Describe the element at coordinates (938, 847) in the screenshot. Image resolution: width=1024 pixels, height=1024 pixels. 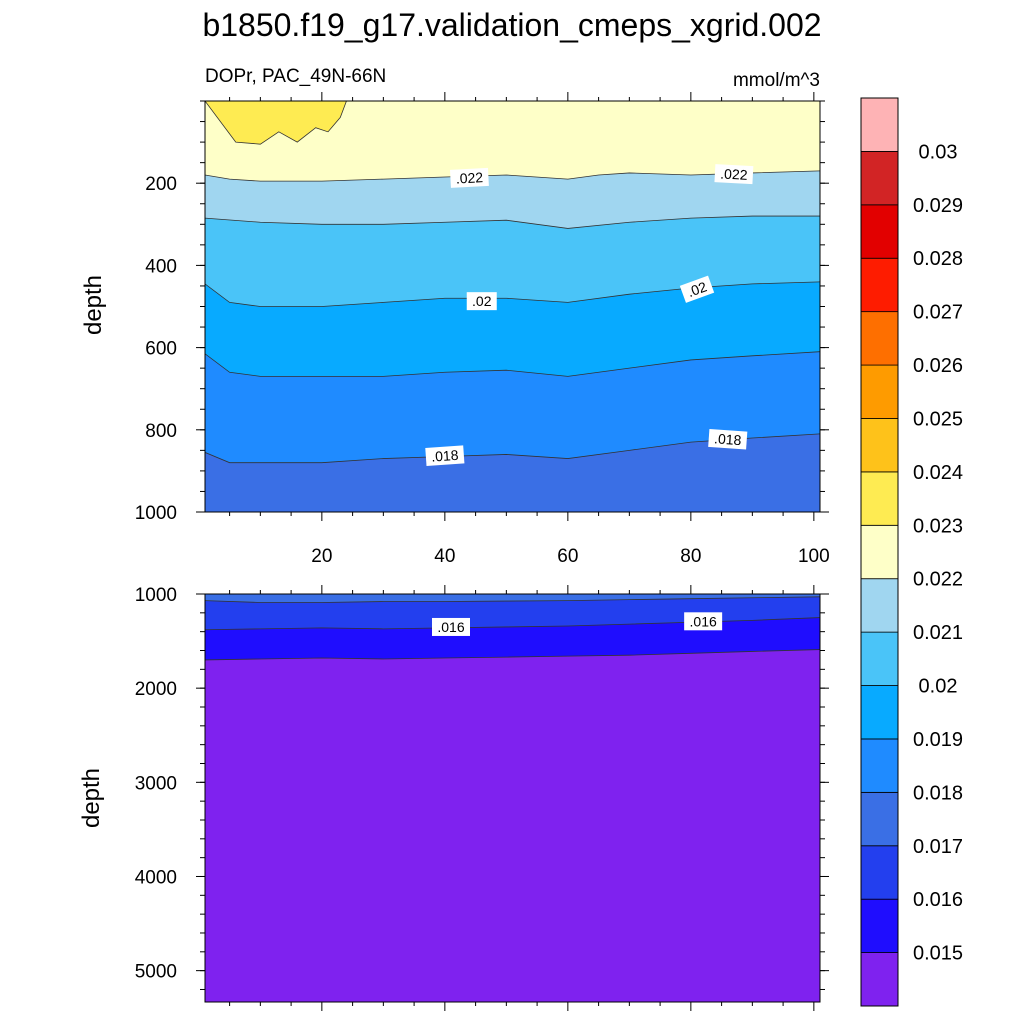
I see `colorbar-label: 0.017` at that location.